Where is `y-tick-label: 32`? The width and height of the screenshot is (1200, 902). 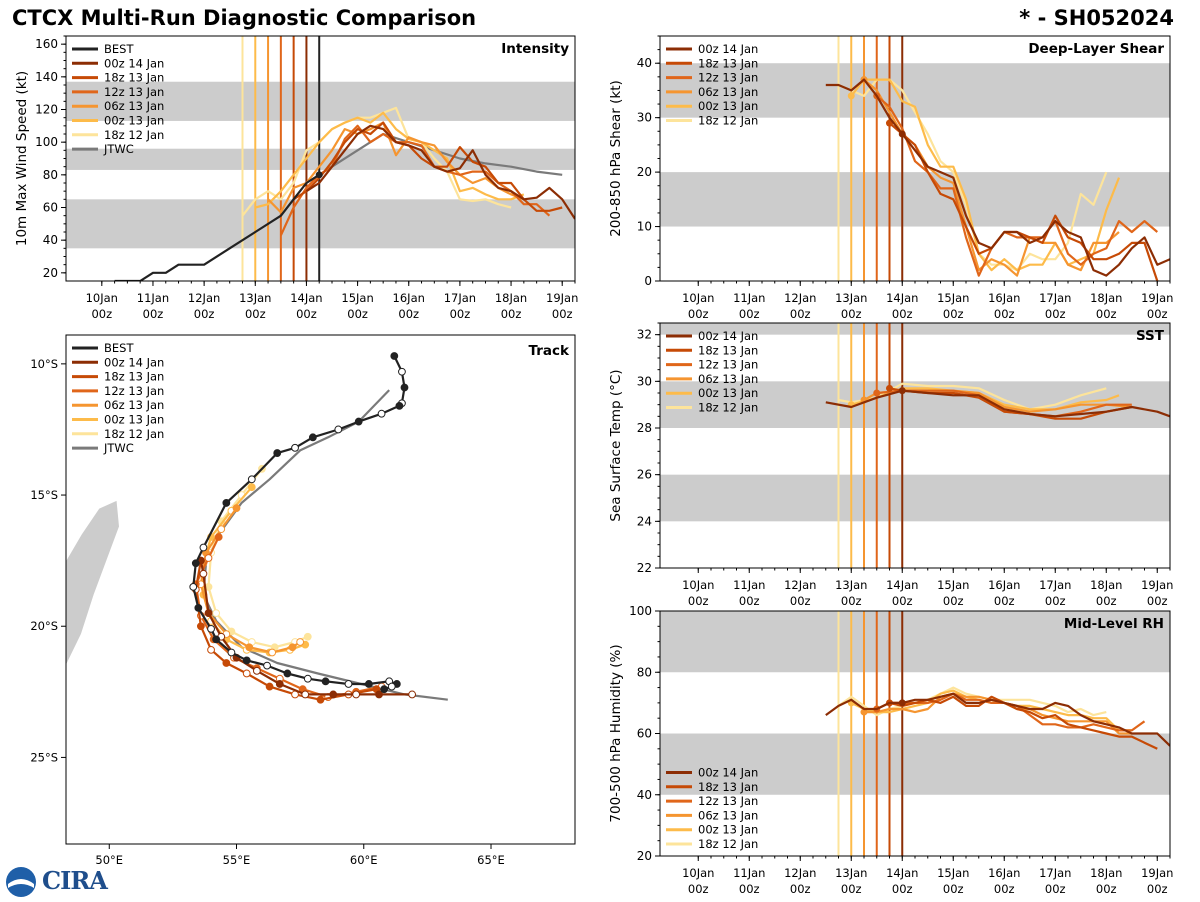
y-tick-label: 32 is located at coordinates (644, 335).